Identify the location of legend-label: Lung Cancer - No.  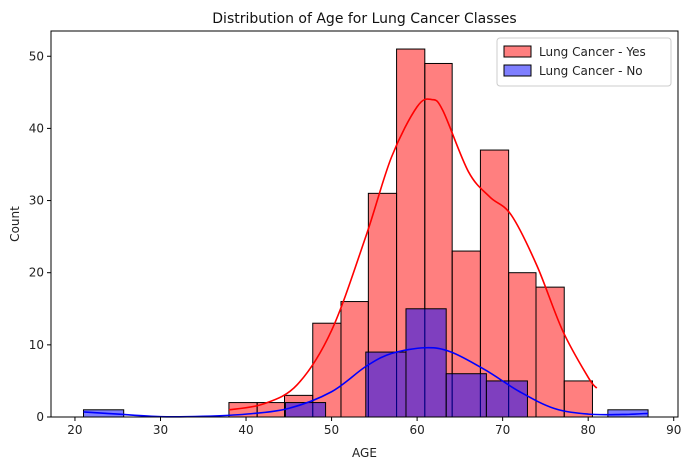
(591, 71).